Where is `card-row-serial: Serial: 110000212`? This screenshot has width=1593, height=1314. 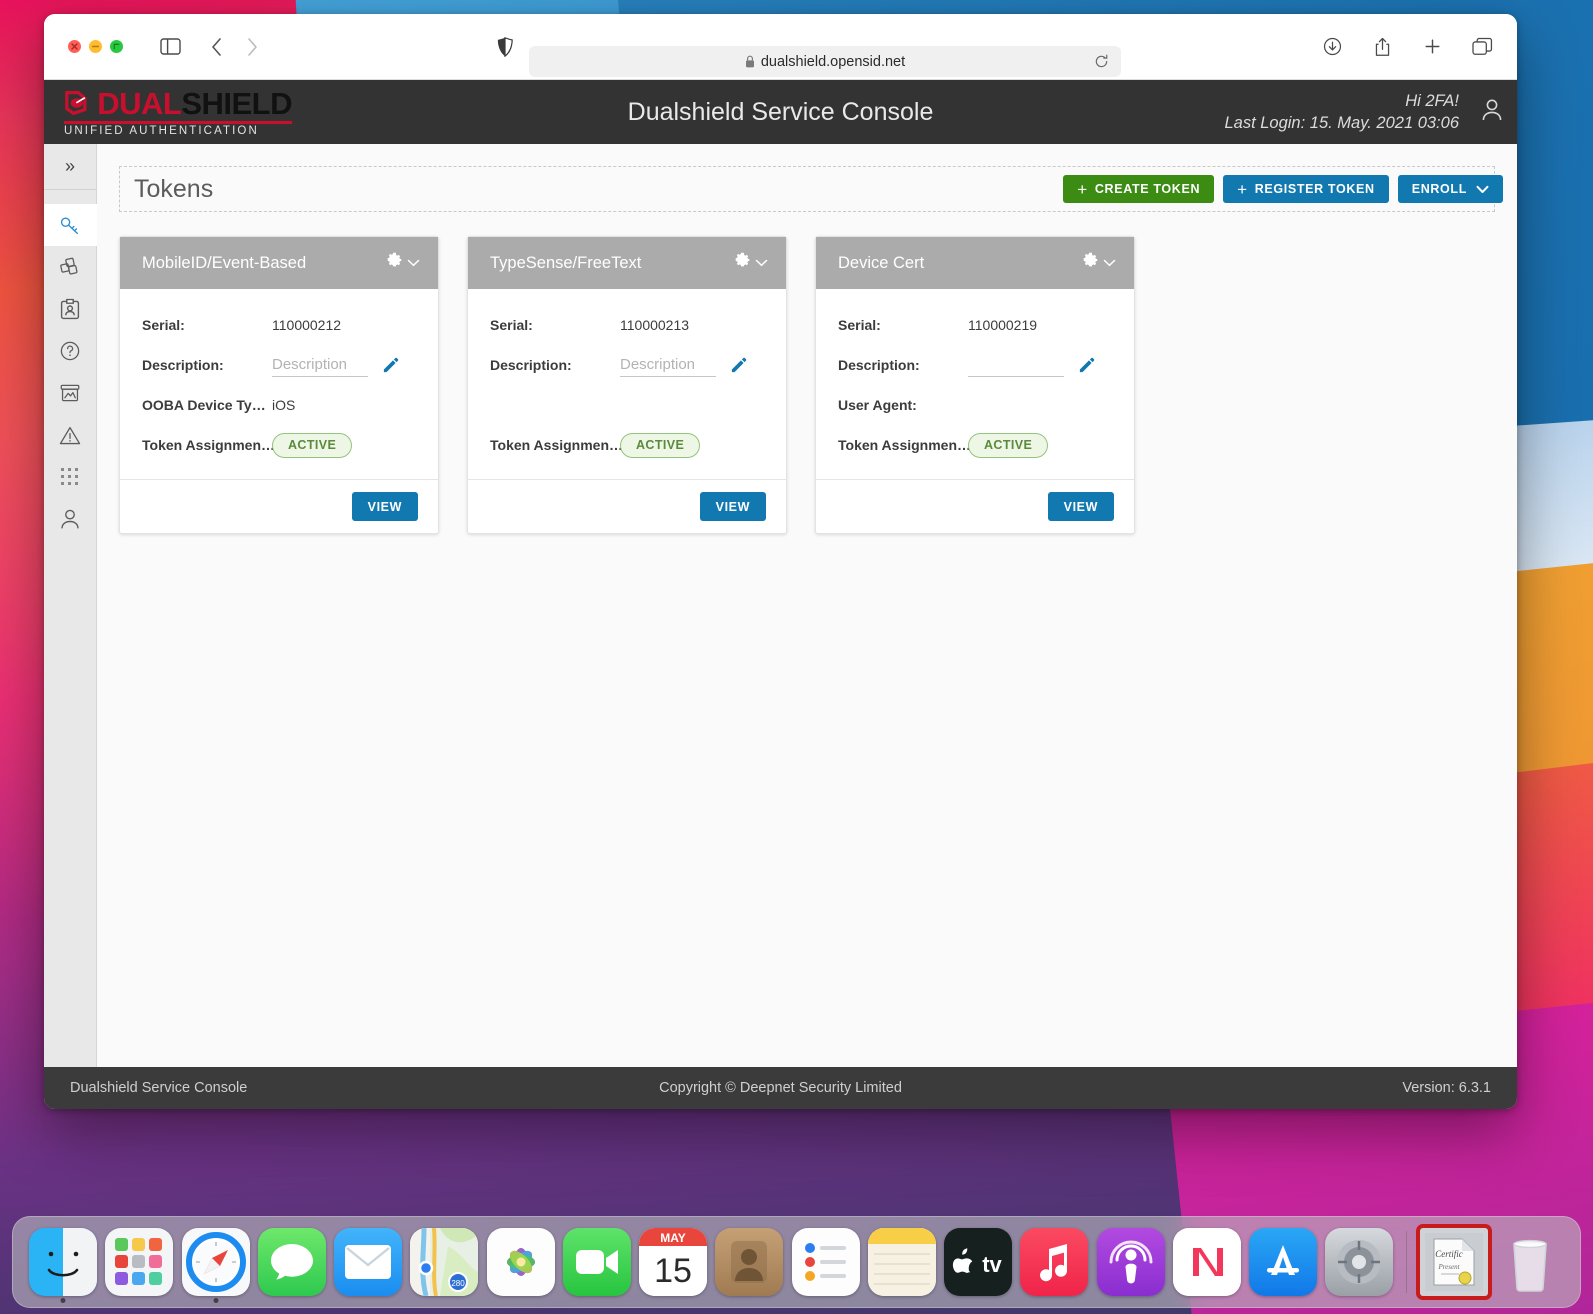 card-row-serial: Serial: 110000212 is located at coordinates (279, 325).